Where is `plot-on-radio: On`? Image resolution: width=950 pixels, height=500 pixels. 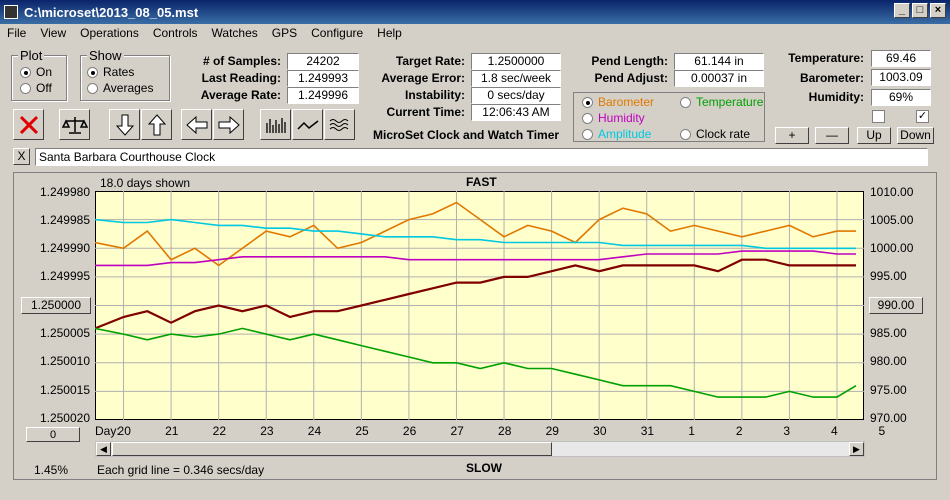 plot-on-radio: On is located at coordinates (36, 72).